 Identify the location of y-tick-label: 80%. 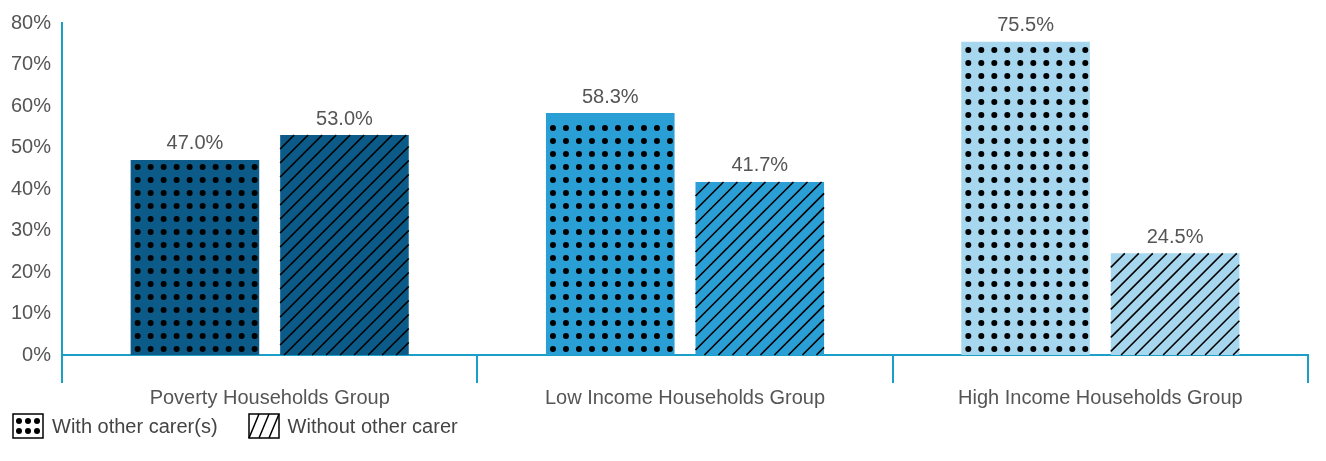
(31, 21).